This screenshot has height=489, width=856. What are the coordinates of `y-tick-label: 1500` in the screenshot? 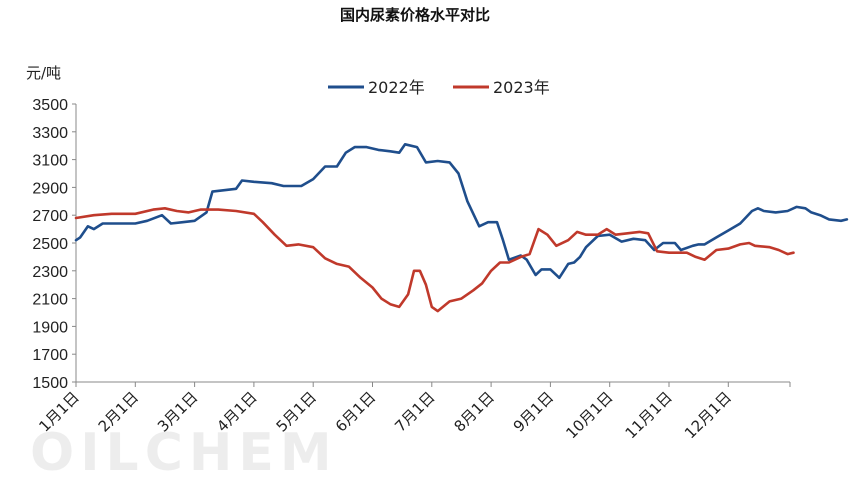 It's located at (50, 383).